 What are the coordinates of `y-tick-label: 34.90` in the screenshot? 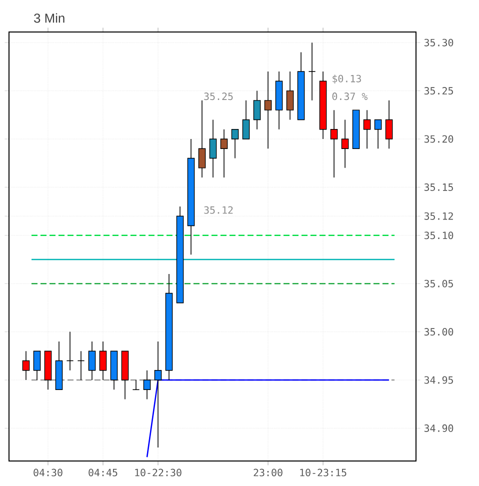 It's located at (439, 428).